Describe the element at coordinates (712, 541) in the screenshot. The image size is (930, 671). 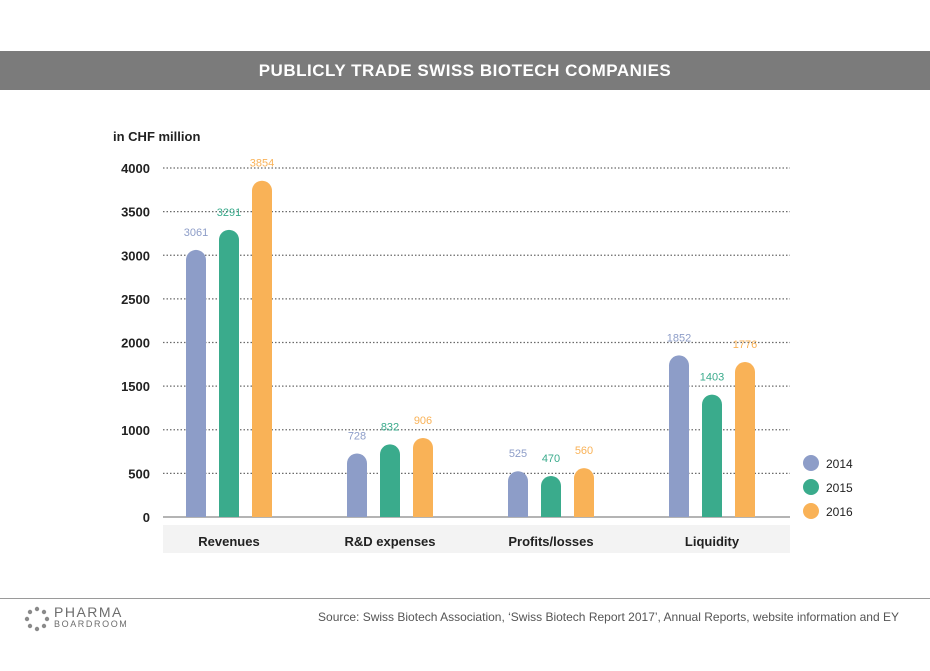
I see `category-label: Liquidity` at that location.